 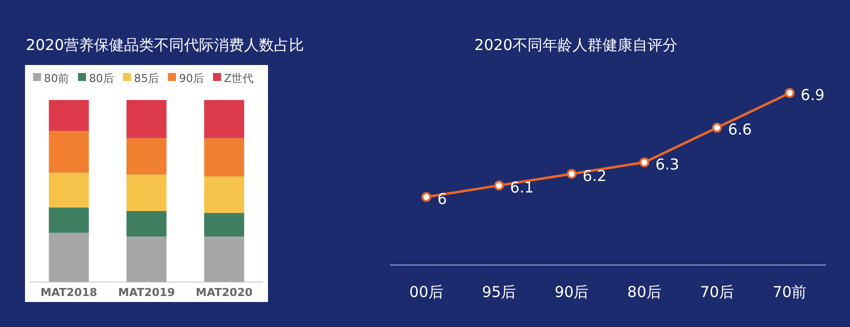 I want to click on x-tick-label: 80后, so click(x=644, y=292).